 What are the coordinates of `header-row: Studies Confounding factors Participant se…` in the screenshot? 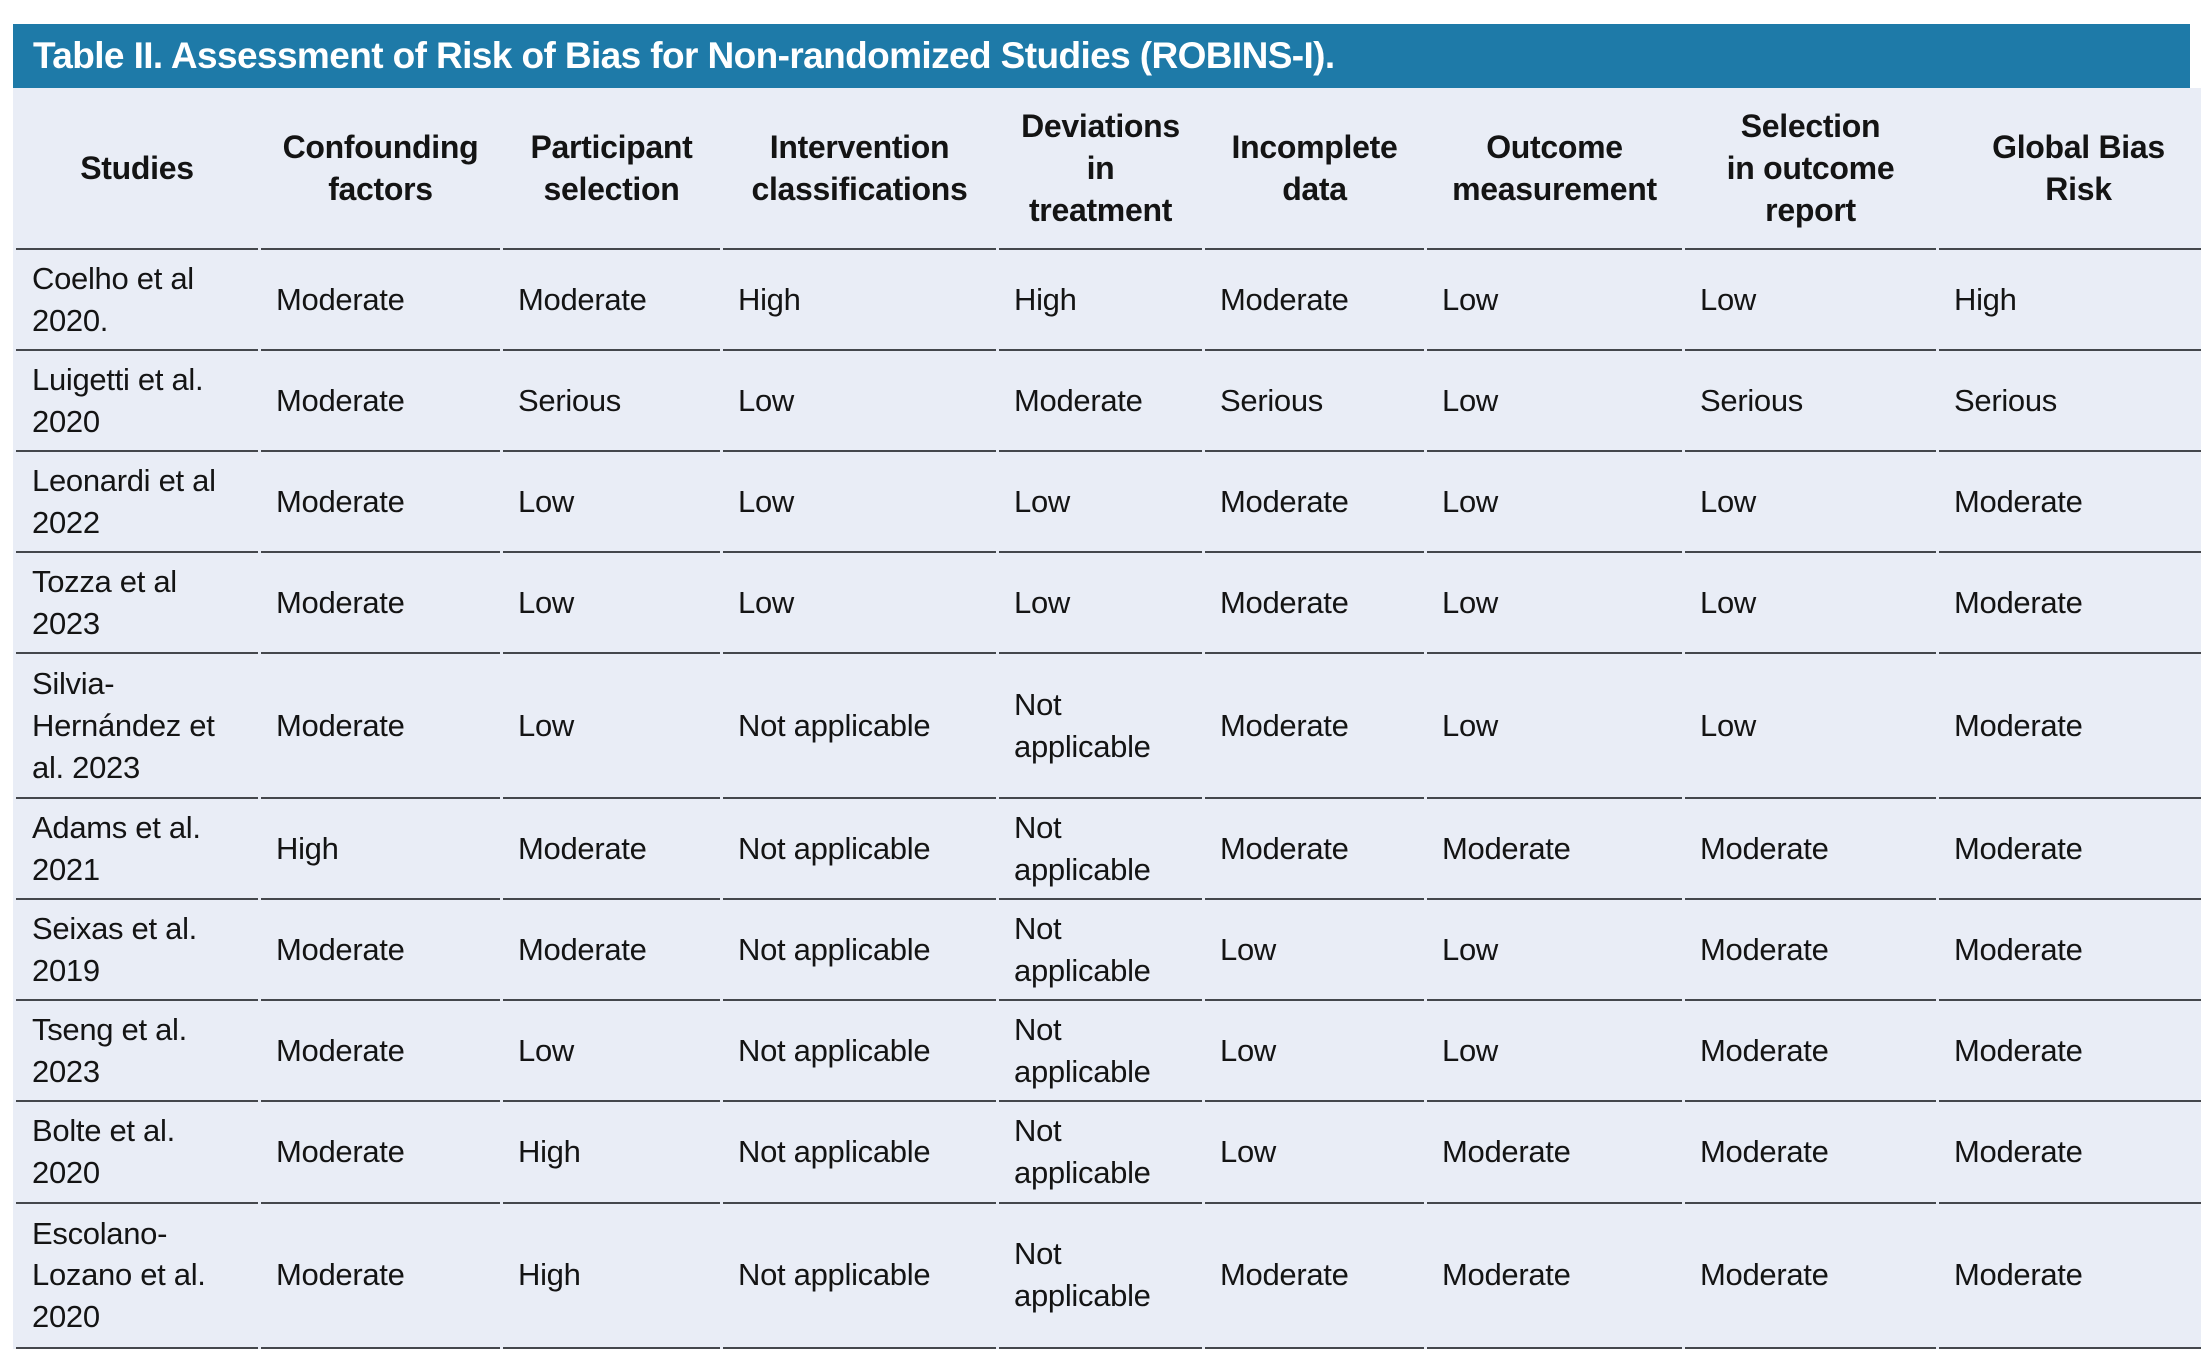 It's located at (1108, 169).